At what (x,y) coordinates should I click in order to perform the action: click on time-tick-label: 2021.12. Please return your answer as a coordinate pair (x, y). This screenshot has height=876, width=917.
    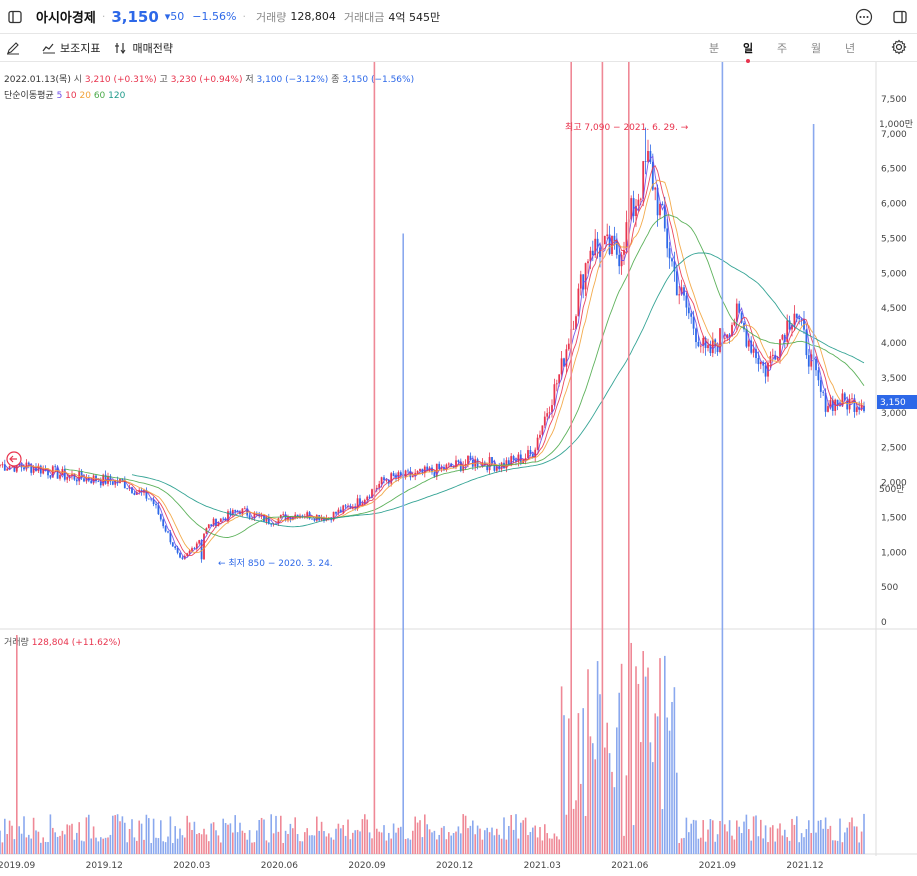
    Looking at the image, I should click on (804, 866).